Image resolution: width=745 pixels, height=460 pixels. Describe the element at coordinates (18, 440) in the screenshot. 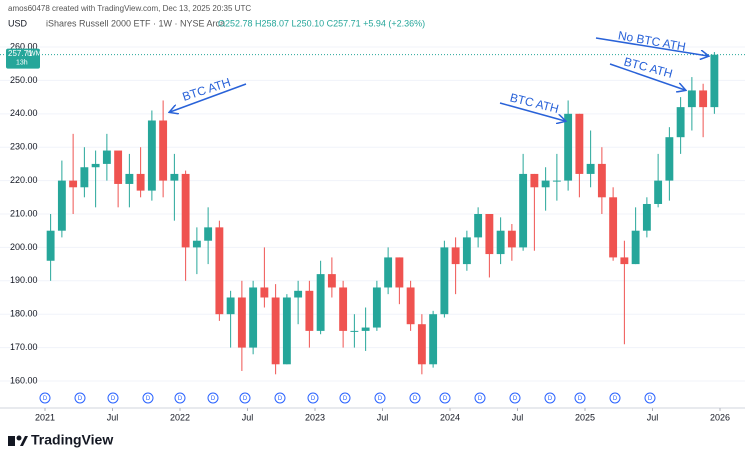

I see `logo` at that location.